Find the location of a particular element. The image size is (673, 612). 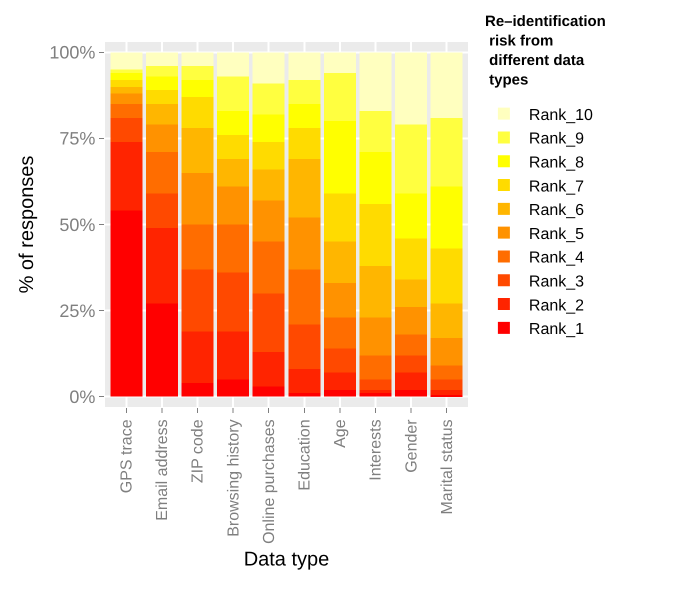

legend-label: Rank_3 is located at coordinates (556, 281).